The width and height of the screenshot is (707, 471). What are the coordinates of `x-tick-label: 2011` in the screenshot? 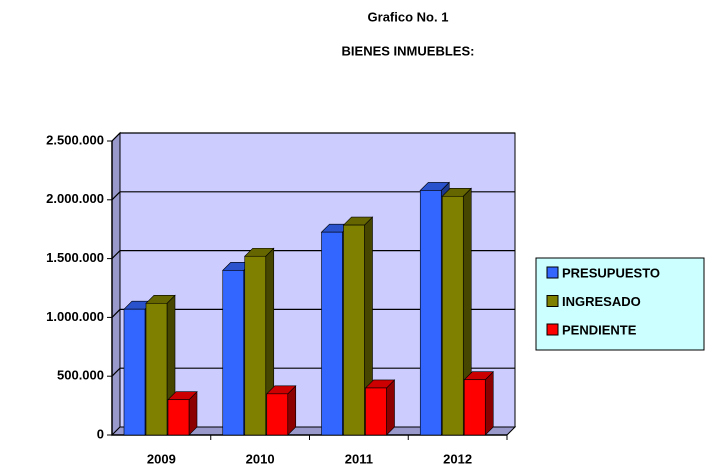 It's located at (359, 458).